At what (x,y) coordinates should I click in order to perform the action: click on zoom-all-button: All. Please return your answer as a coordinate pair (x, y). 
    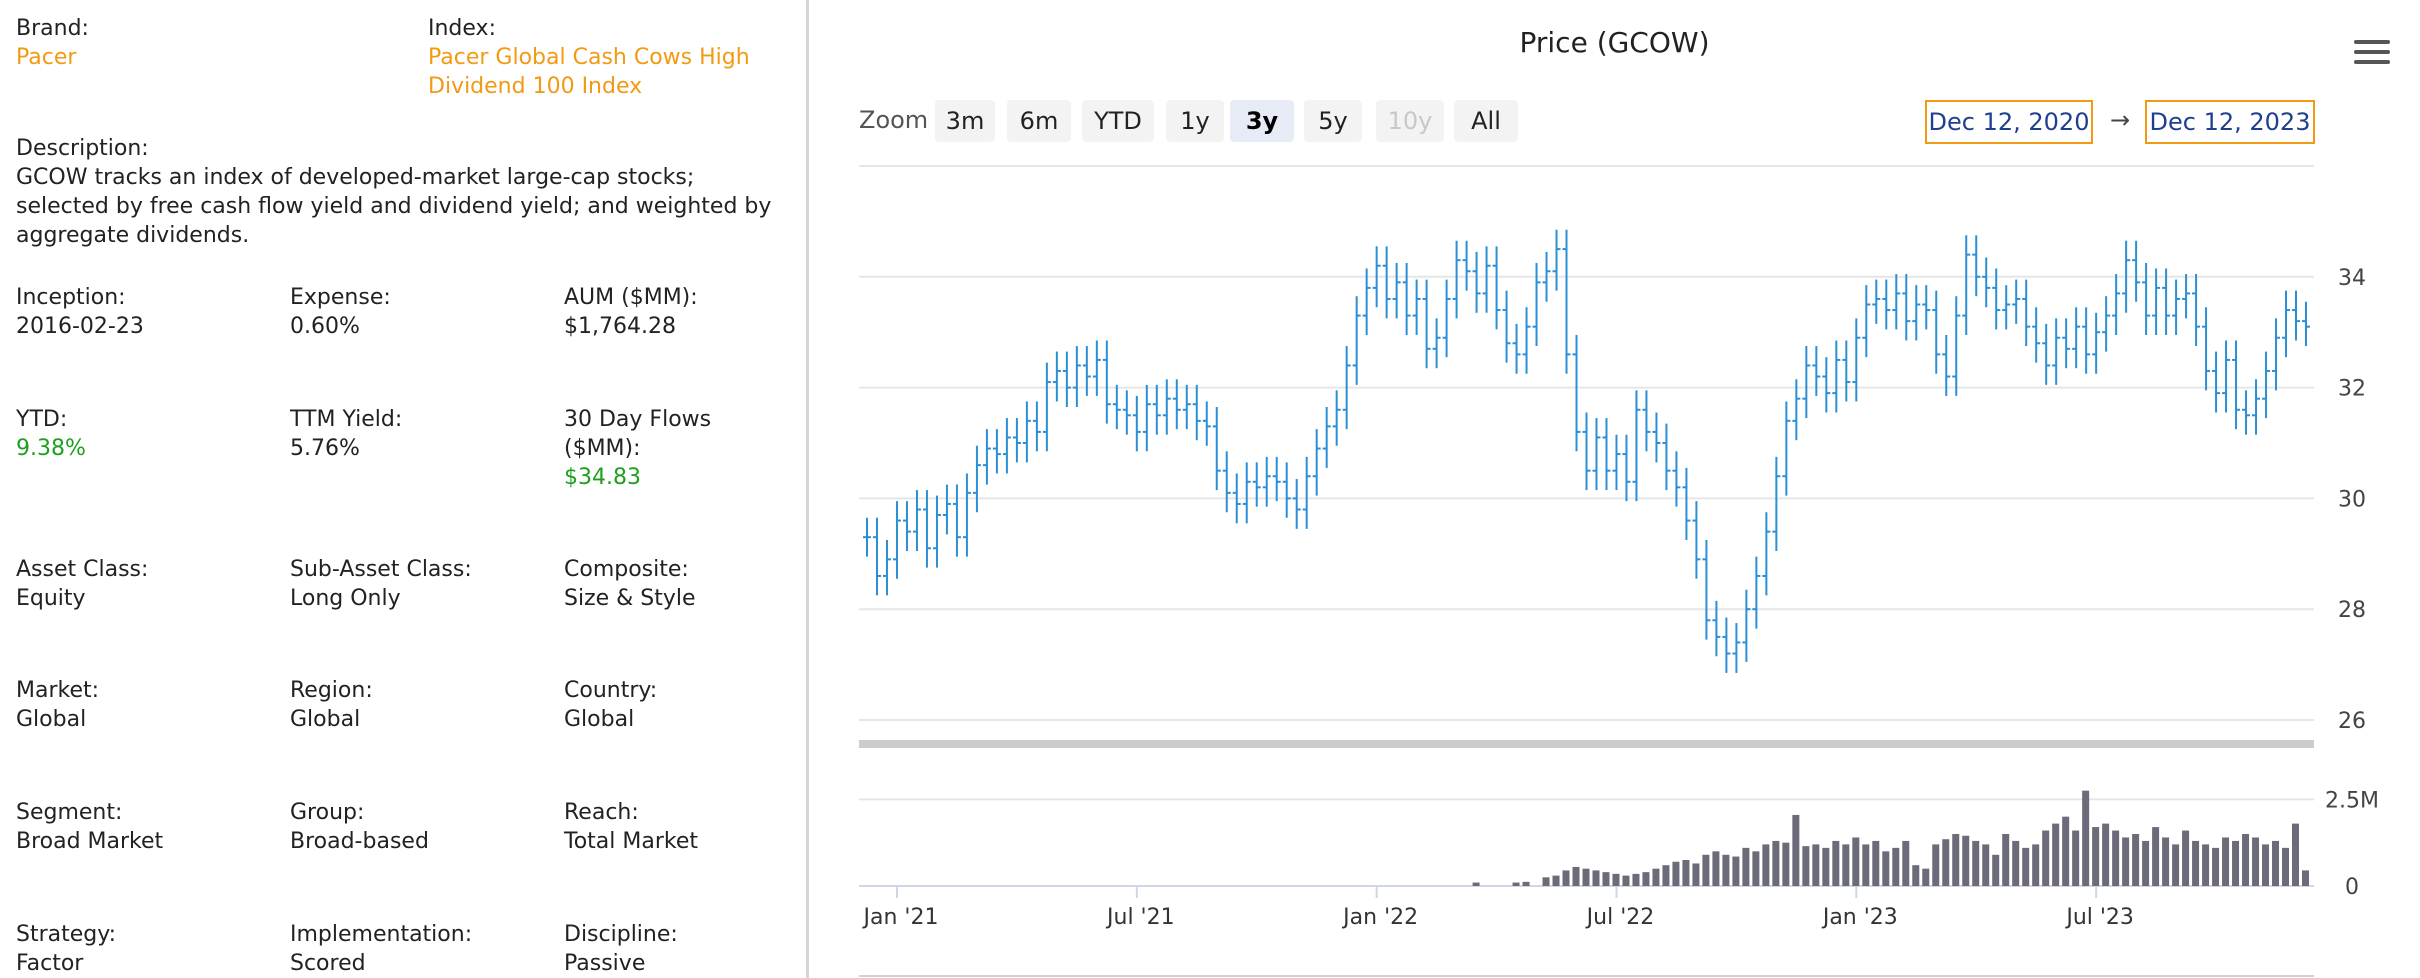
    Looking at the image, I should click on (1486, 121).